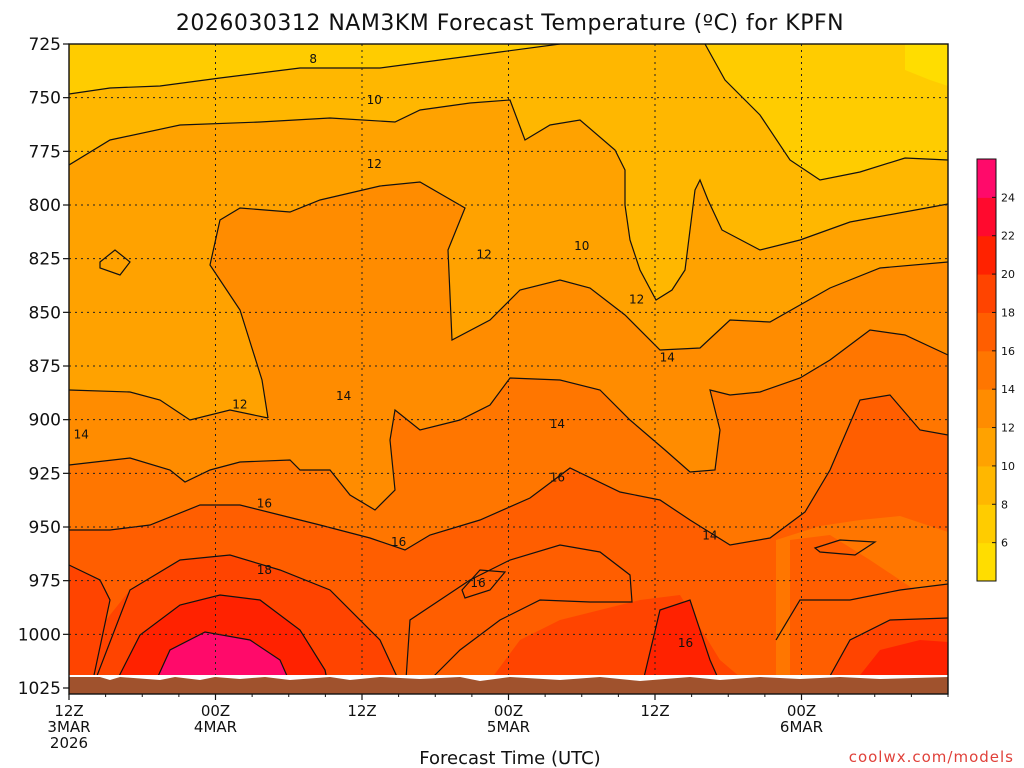  I want to click on ground-surface-edge, so click(508, 678).